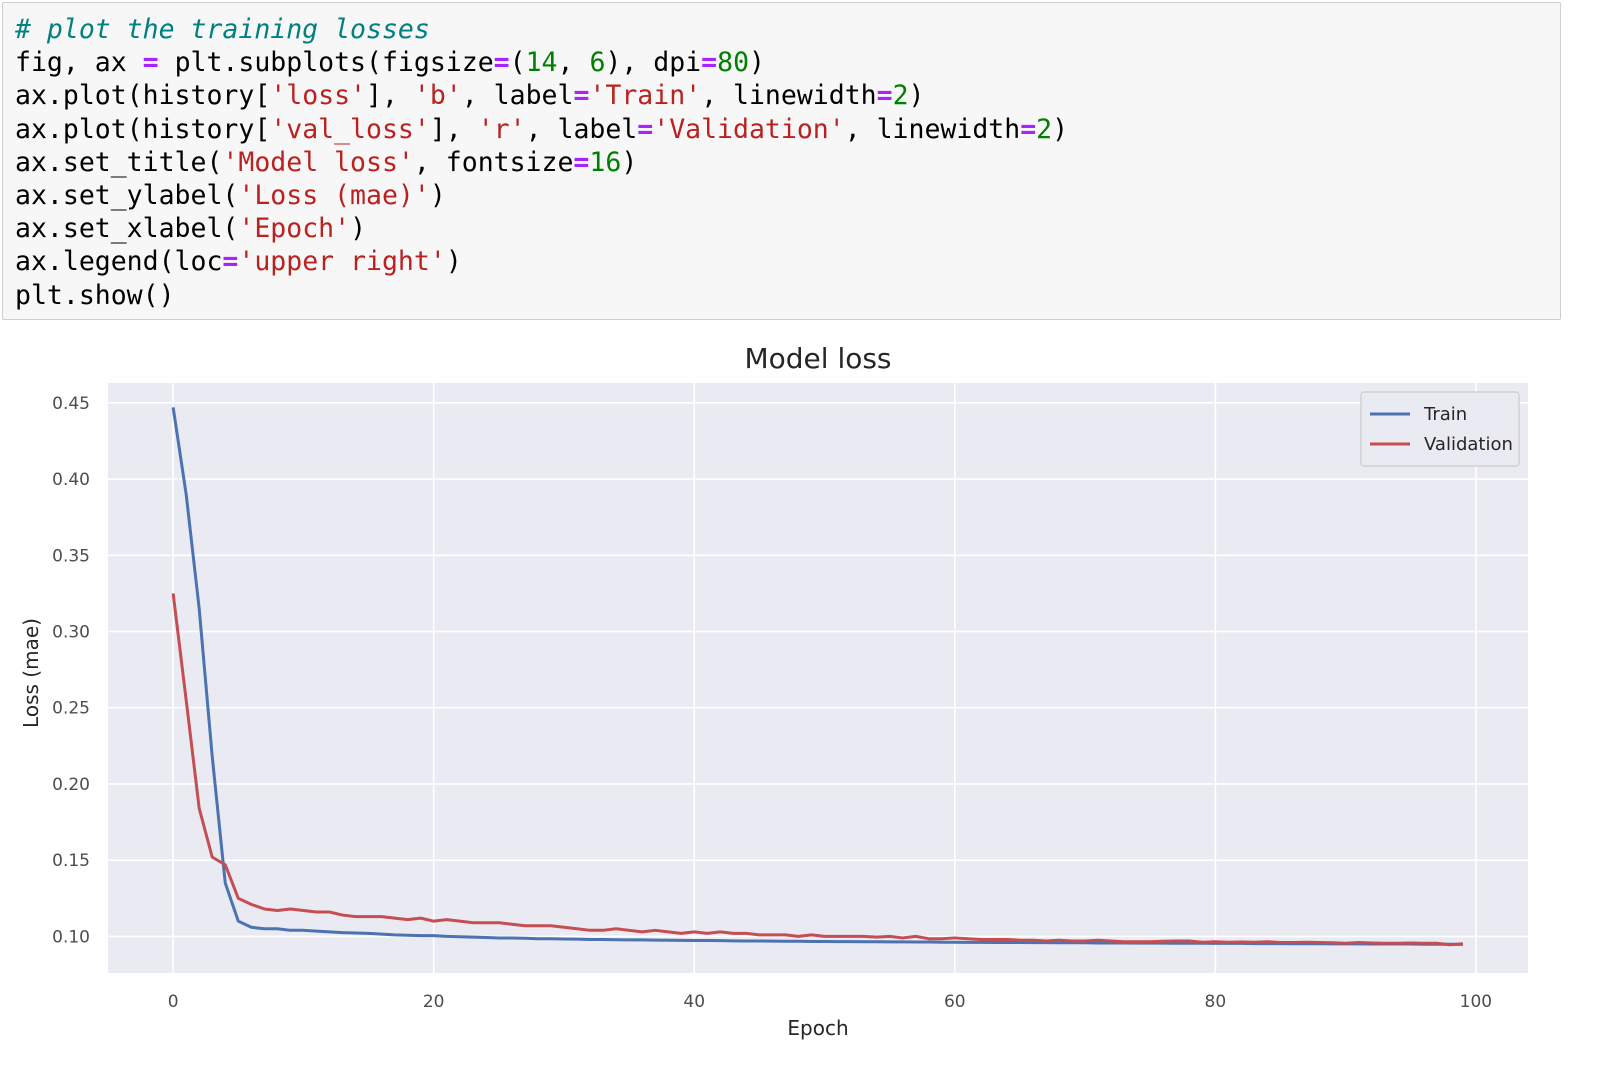 The width and height of the screenshot is (1608, 1092). Describe the element at coordinates (434, 1002) in the screenshot. I see `x-tick-label: 20` at that location.